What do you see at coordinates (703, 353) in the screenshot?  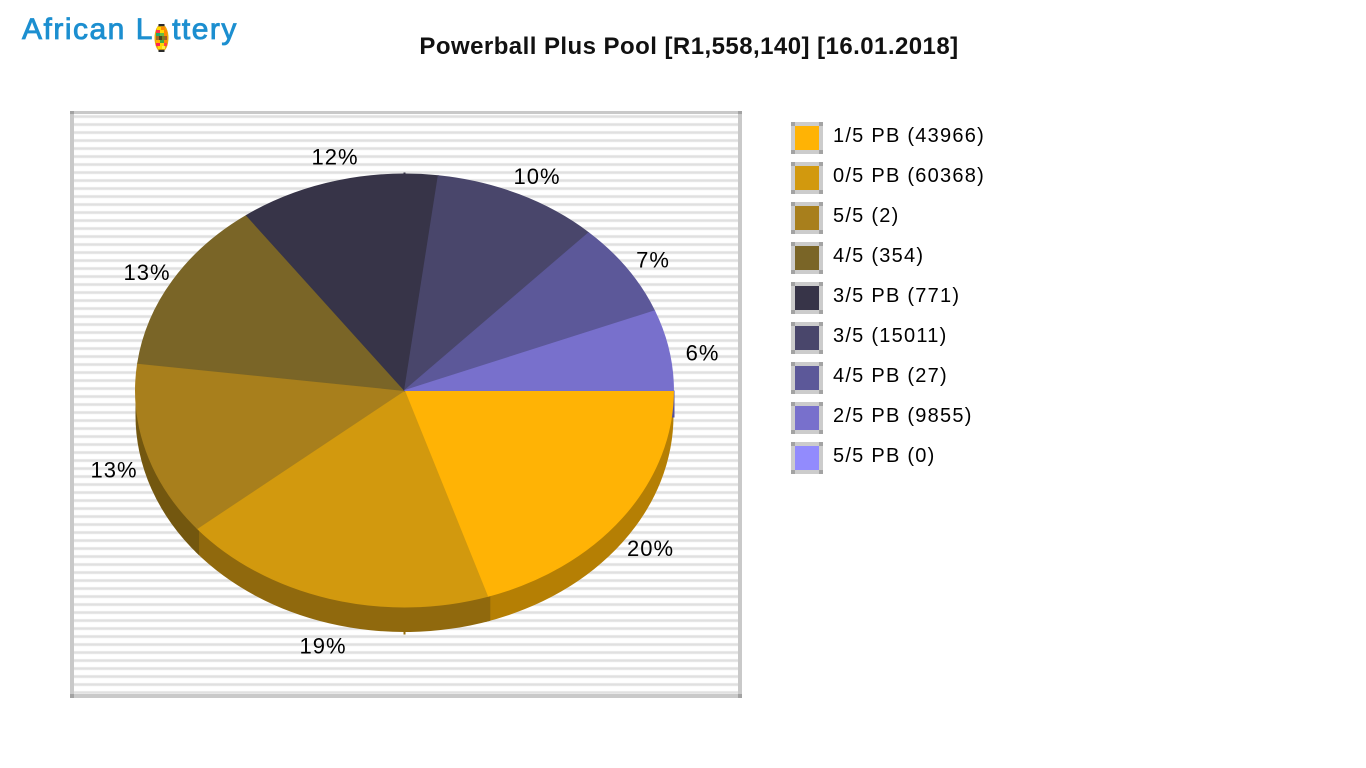 I see `svg-text: 6%` at bounding box center [703, 353].